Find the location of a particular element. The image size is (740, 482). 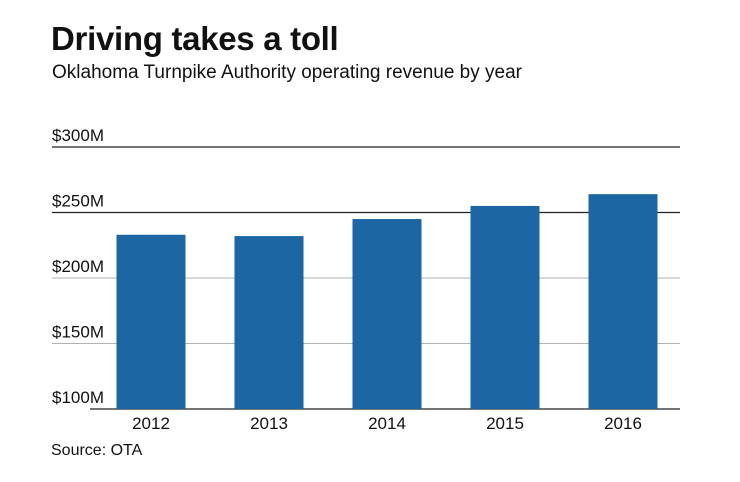

bar-2013 is located at coordinates (269, 322).